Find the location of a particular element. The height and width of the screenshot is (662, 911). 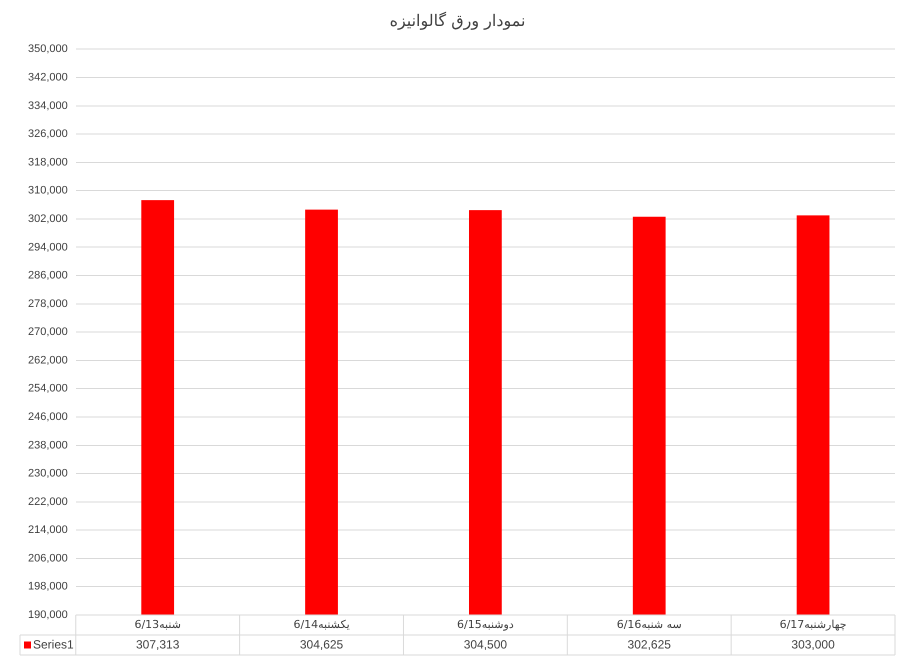

y-tick-label: 238,000 is located at coordinates (48, 445).